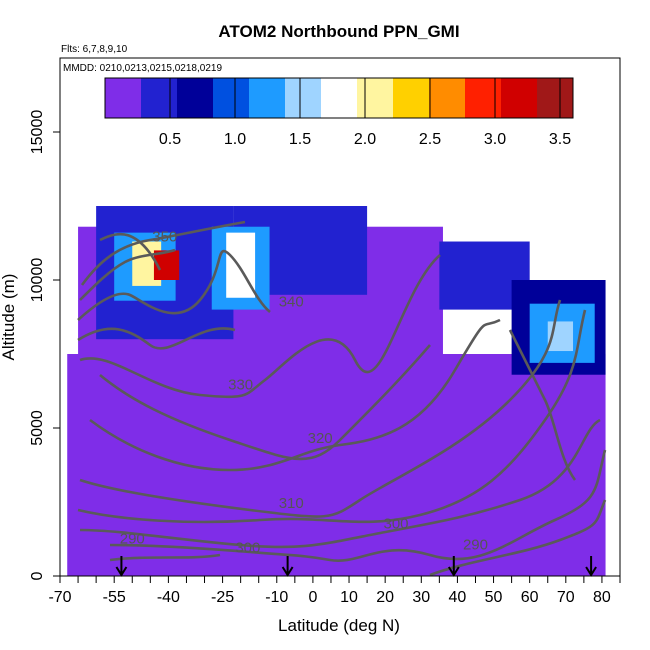 This screenshot has height=650, width=650. Describe the element at coordinates (276, 597) in the screenshot. I see `x-tick-label: -10` at that location.